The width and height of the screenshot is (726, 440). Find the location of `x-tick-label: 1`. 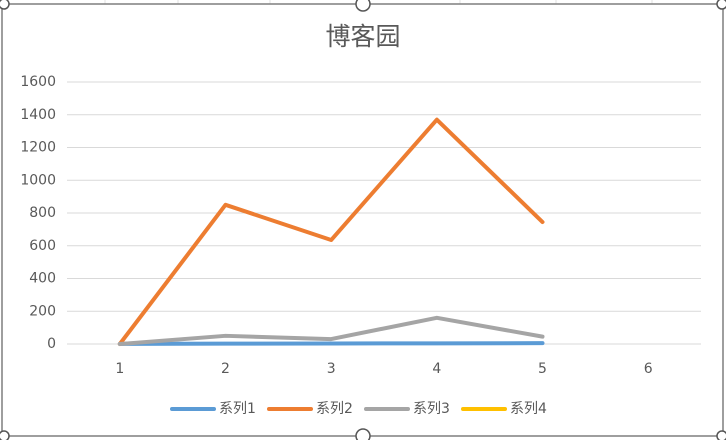

x-tick-label: 1 is located at coordinates (119, 369).